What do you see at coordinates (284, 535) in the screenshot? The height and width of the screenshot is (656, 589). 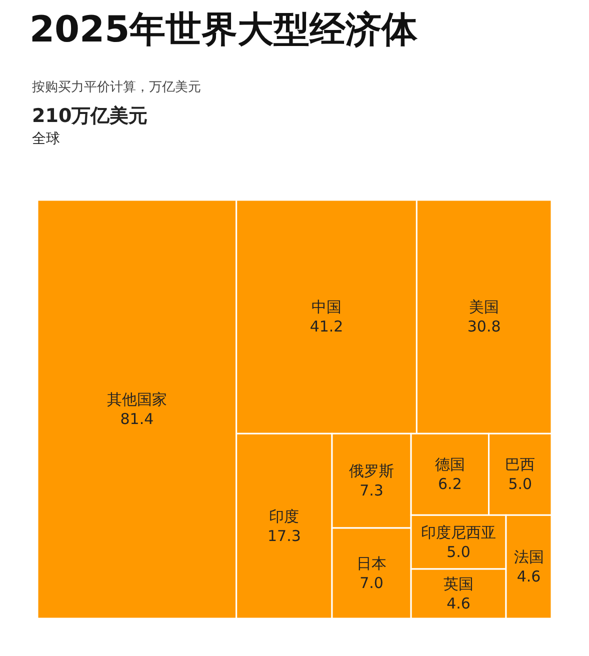 I see `data-label: 17.3` at bounding box center [284, 535].